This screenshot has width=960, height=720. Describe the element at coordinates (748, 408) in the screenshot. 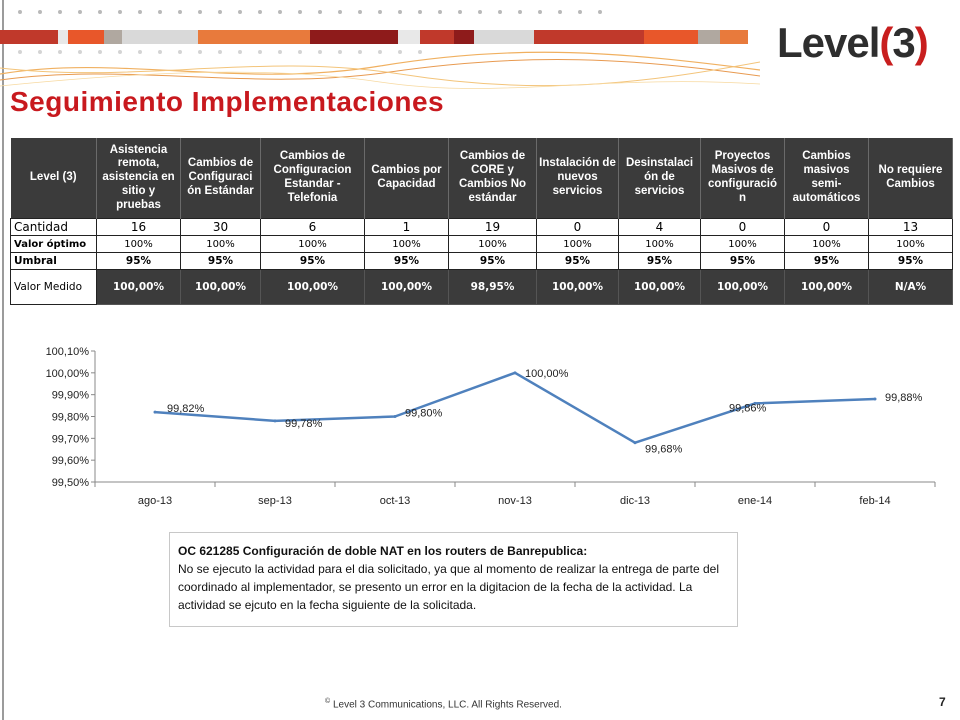

I see `data-label: 99,86%` at that location.